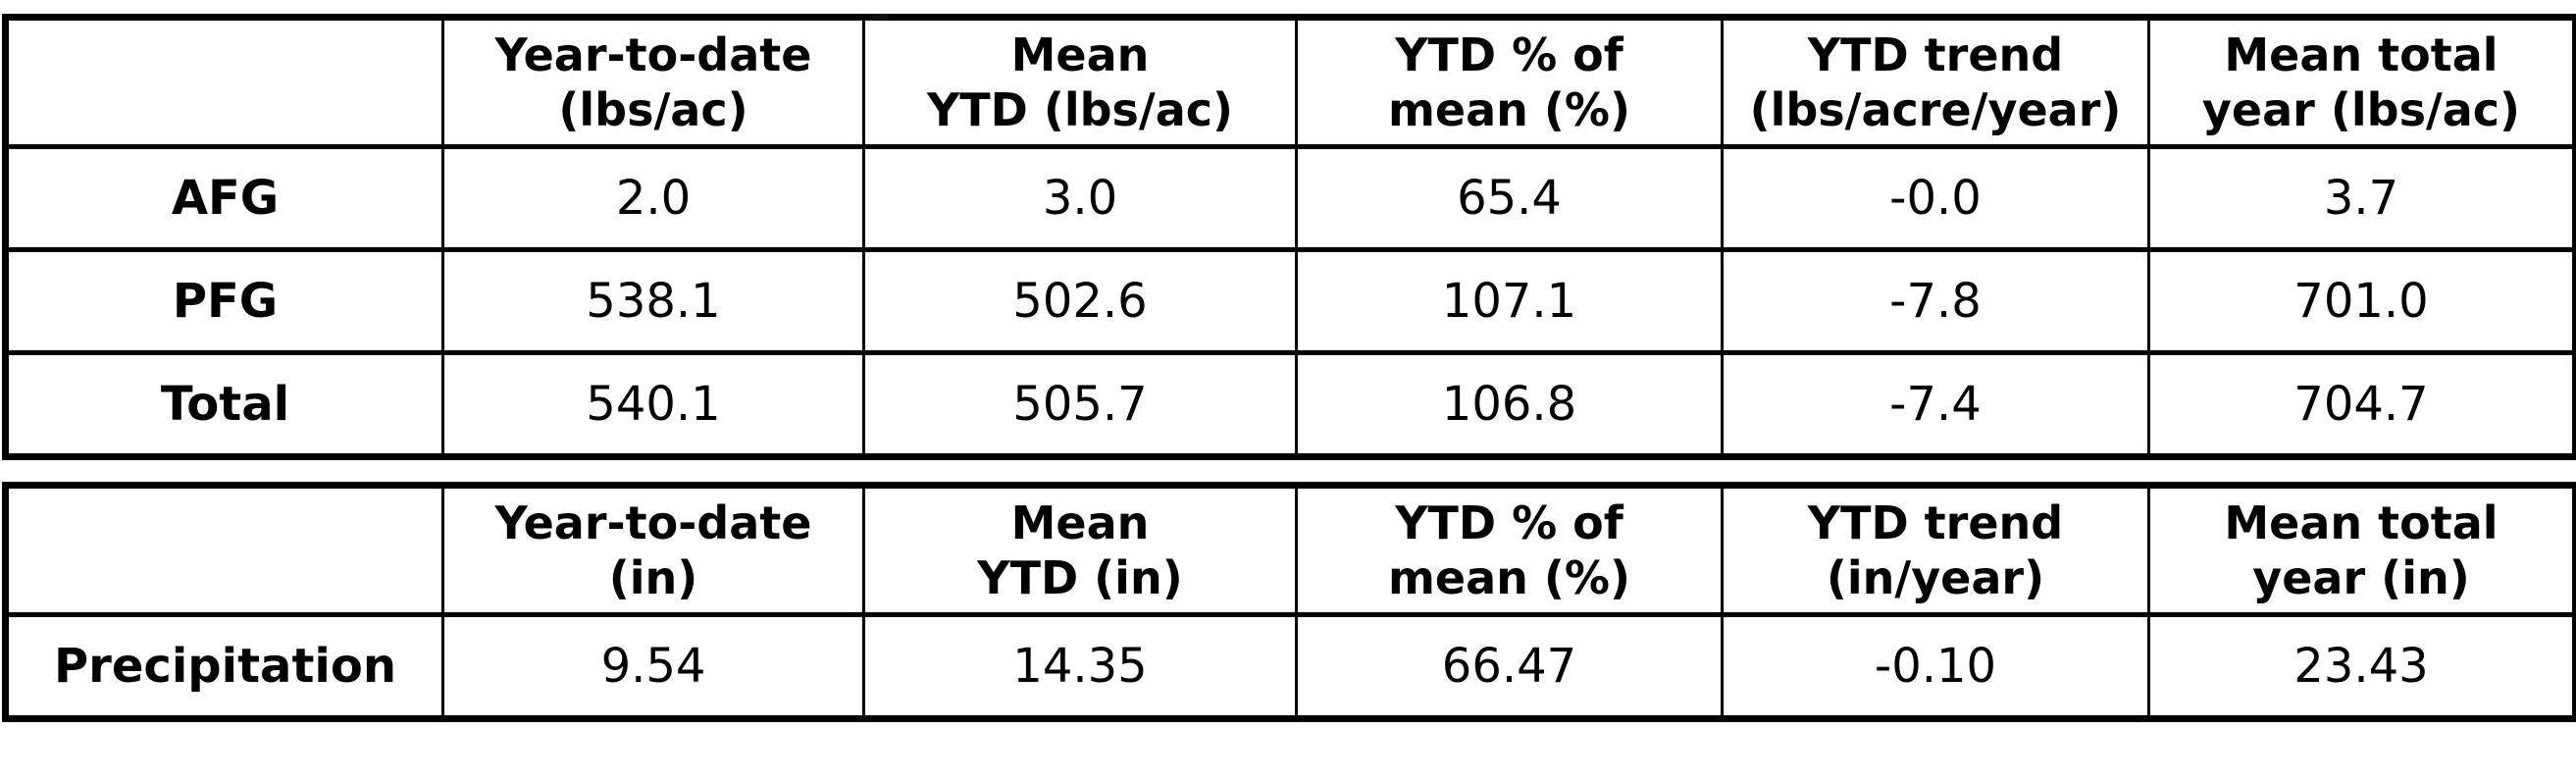  I want to click on header-mean-ytd-lbs: Mean YTD (lbs/ac), so click(1080, 82).